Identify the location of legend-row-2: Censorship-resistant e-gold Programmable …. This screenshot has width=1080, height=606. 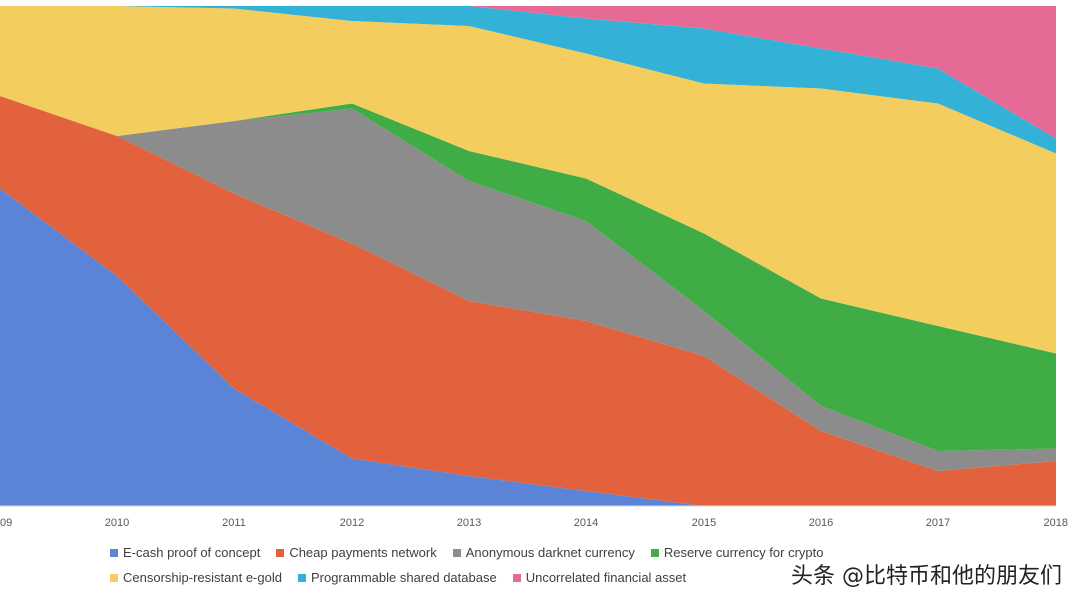
(510, 577).